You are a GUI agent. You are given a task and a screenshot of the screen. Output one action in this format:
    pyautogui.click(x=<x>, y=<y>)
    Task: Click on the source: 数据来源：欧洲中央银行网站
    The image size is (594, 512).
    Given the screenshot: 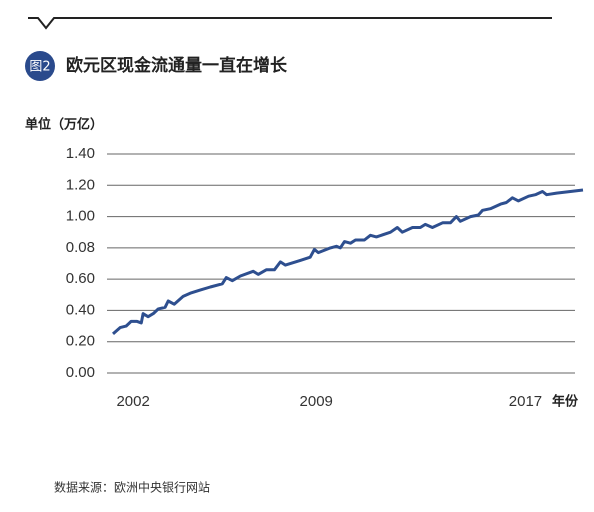 What is the action you would take?
    pyautogui.click(x=132, y=487)
    